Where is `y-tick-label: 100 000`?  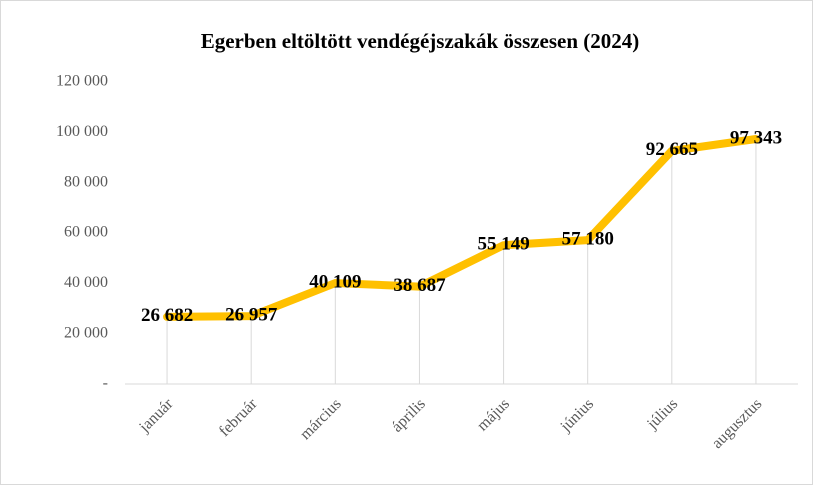 y-tick-label: 100 000 is located at coordinates (82, 131).